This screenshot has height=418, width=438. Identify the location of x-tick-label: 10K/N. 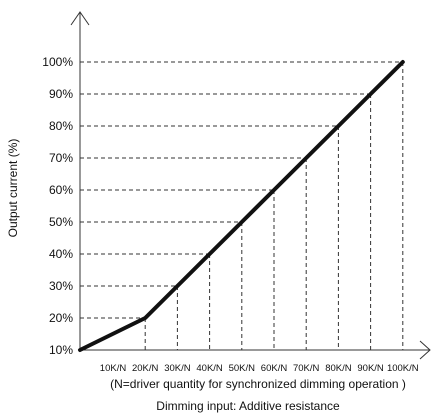
(113, 368).